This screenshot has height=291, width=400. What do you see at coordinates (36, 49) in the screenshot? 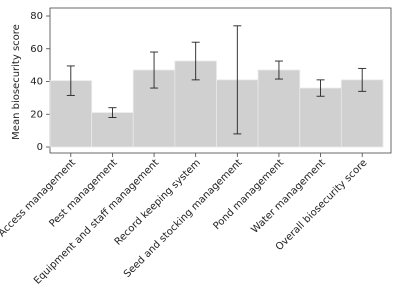
I see `y-tick-label: 60` at bounding box center [36, 49].